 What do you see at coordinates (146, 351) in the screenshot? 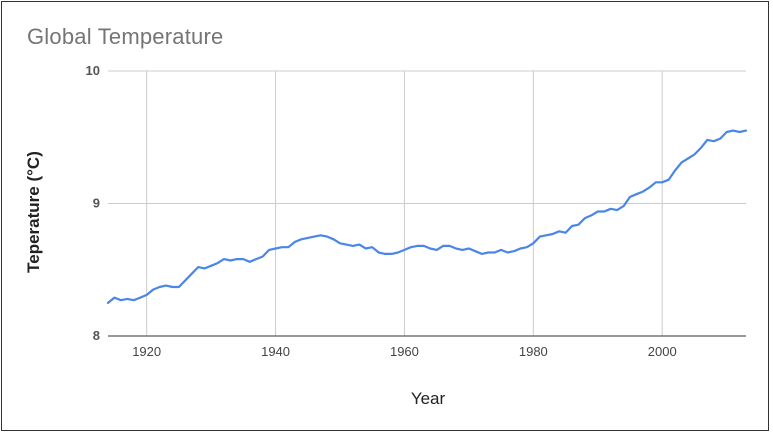
I see `x-tick-label: 1920` at bounding box center [146, 351].